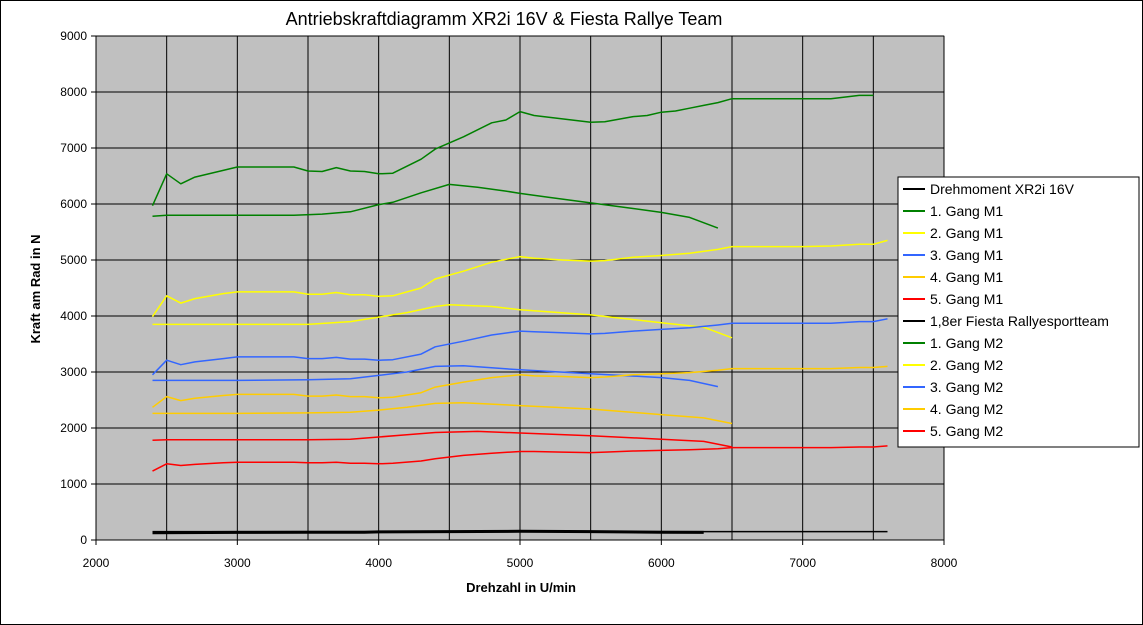 The width and height of the screenshot is (1143, 625). Describe the element at coordinates (83, 540) in the screenshot. I see `y-tick-label: 0` at that location.